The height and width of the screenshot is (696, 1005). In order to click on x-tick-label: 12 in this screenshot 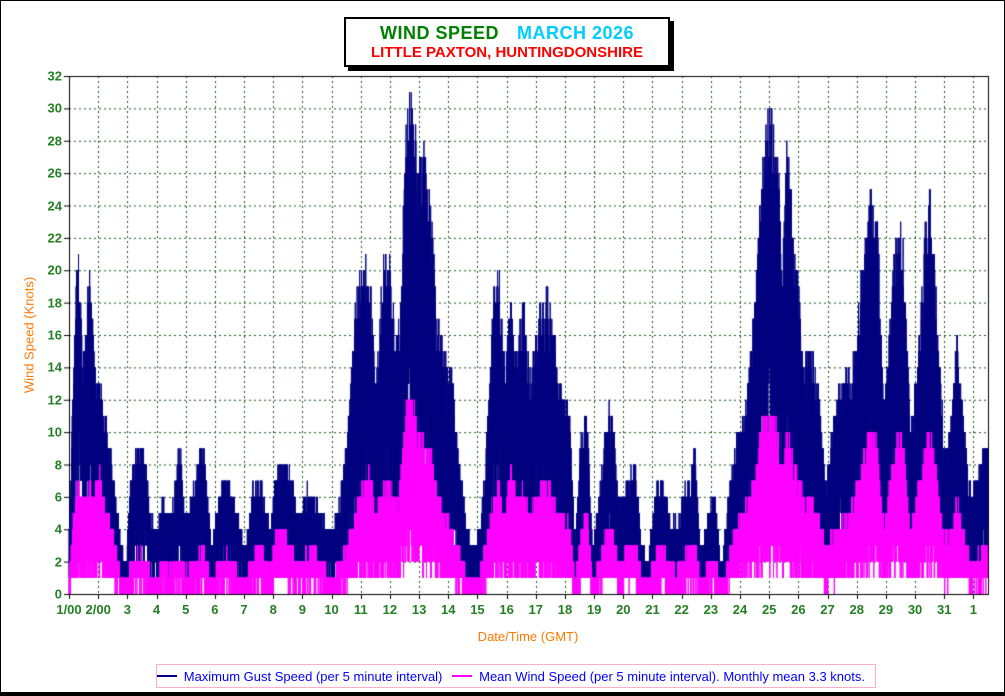, I will do `click(390, 609)`.